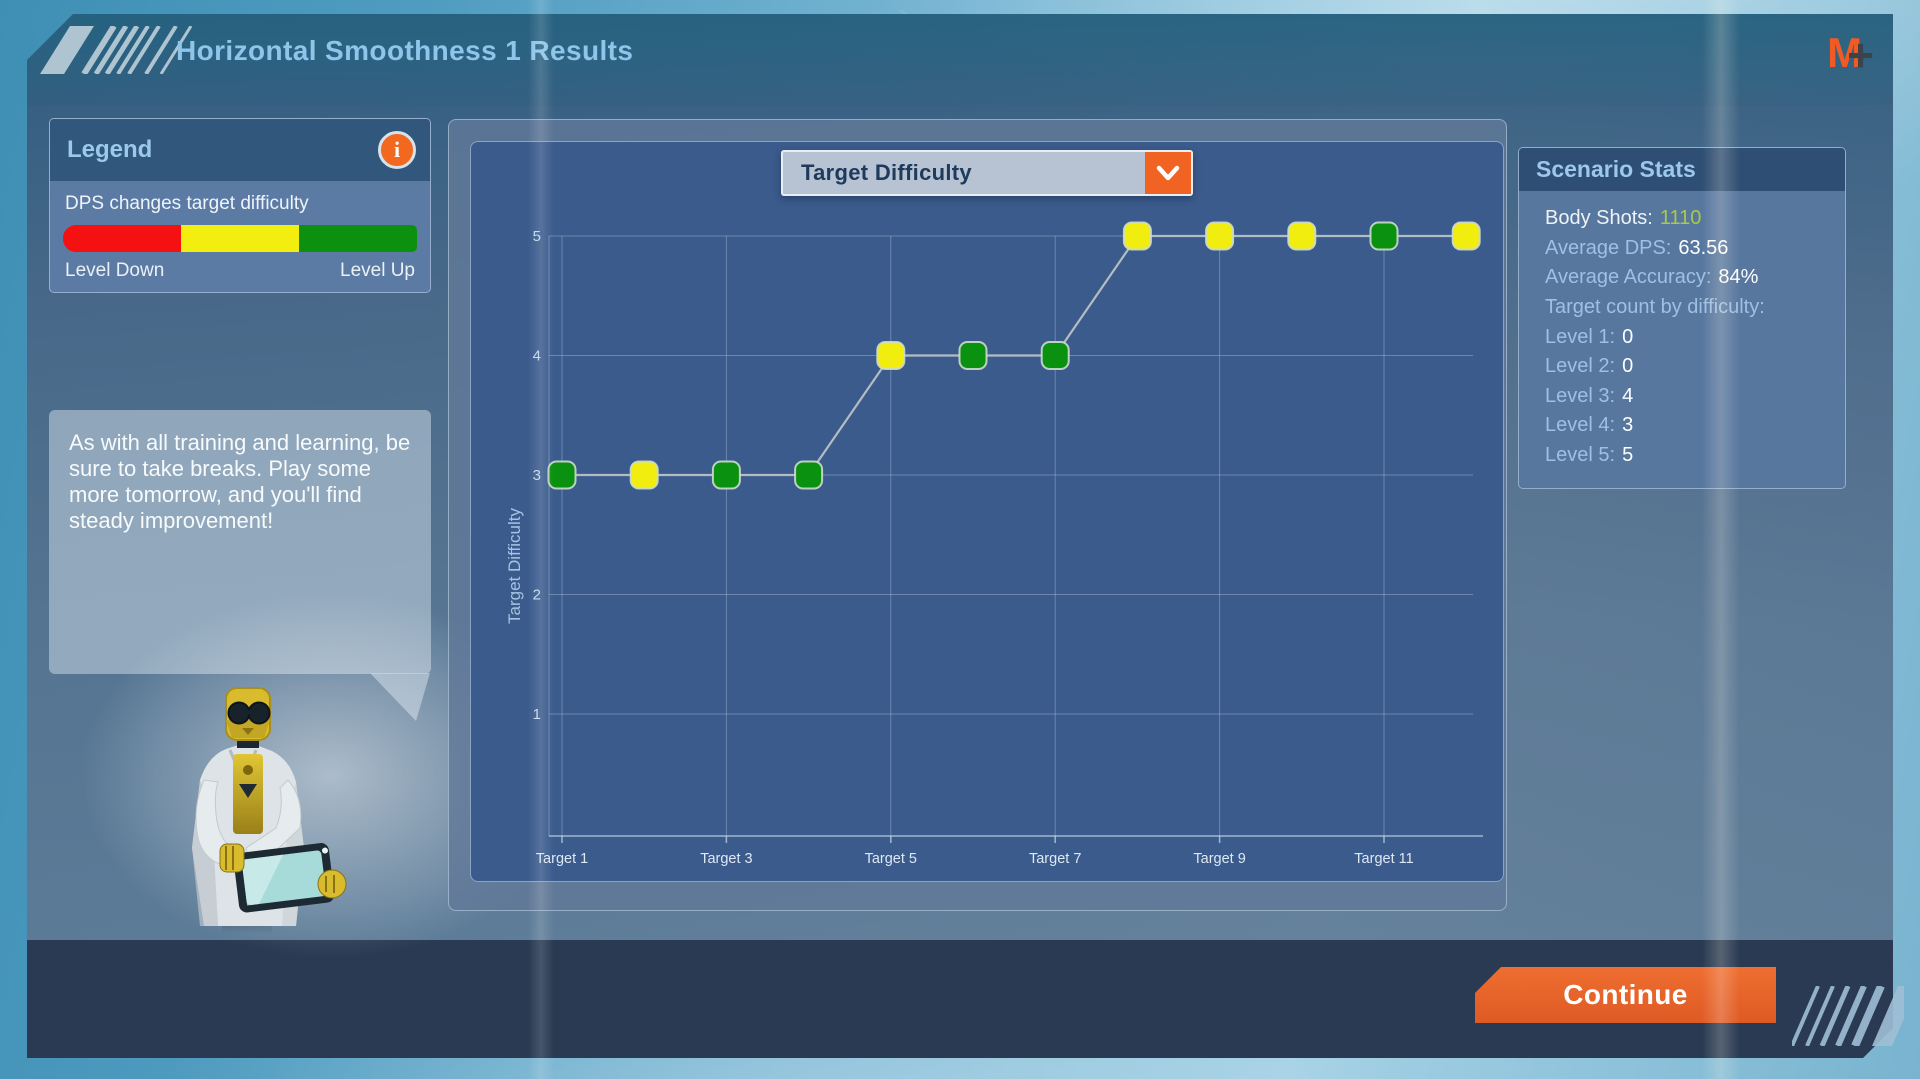 This screenshot has width=1920, height=1079. I want to click on stat-label: Level 3:, so click(1580, 395).